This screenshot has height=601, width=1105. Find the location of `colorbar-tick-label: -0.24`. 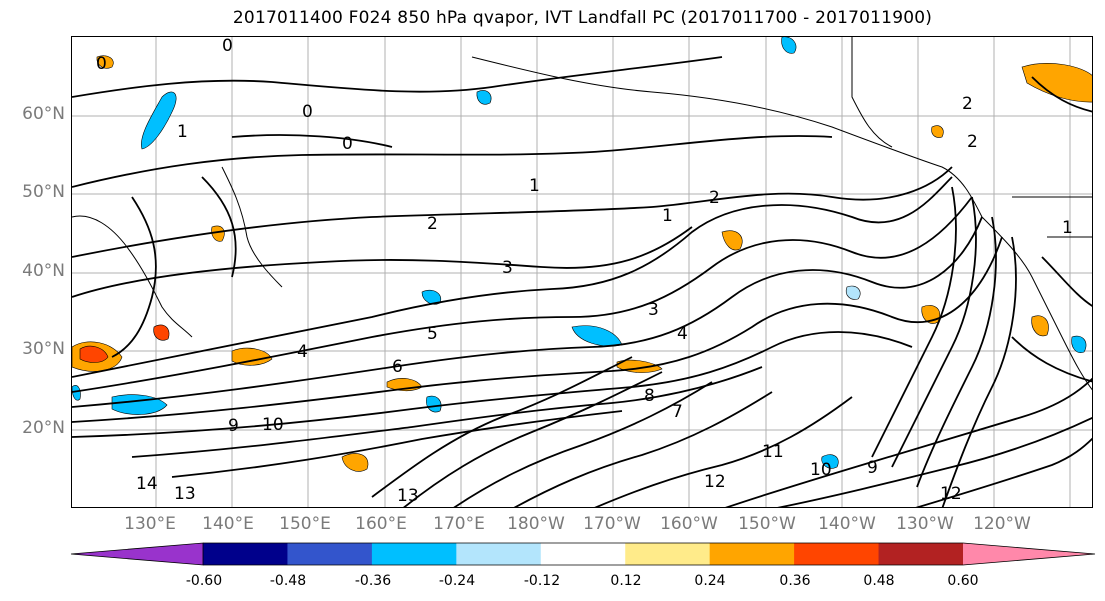

colorbar-tick-label: -0.24 is located at coordinates (457, 581).